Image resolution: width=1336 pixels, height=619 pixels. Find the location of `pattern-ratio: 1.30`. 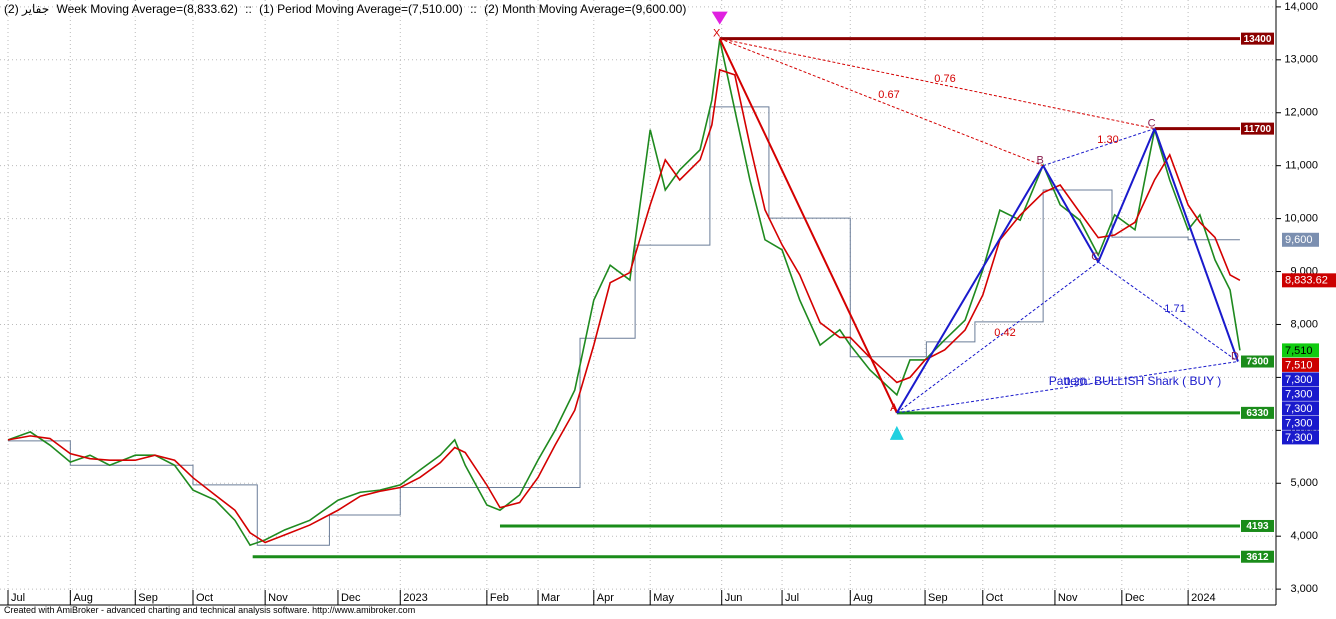

pattern-ratio: 1.30 is located at coordinates (1107, 140).